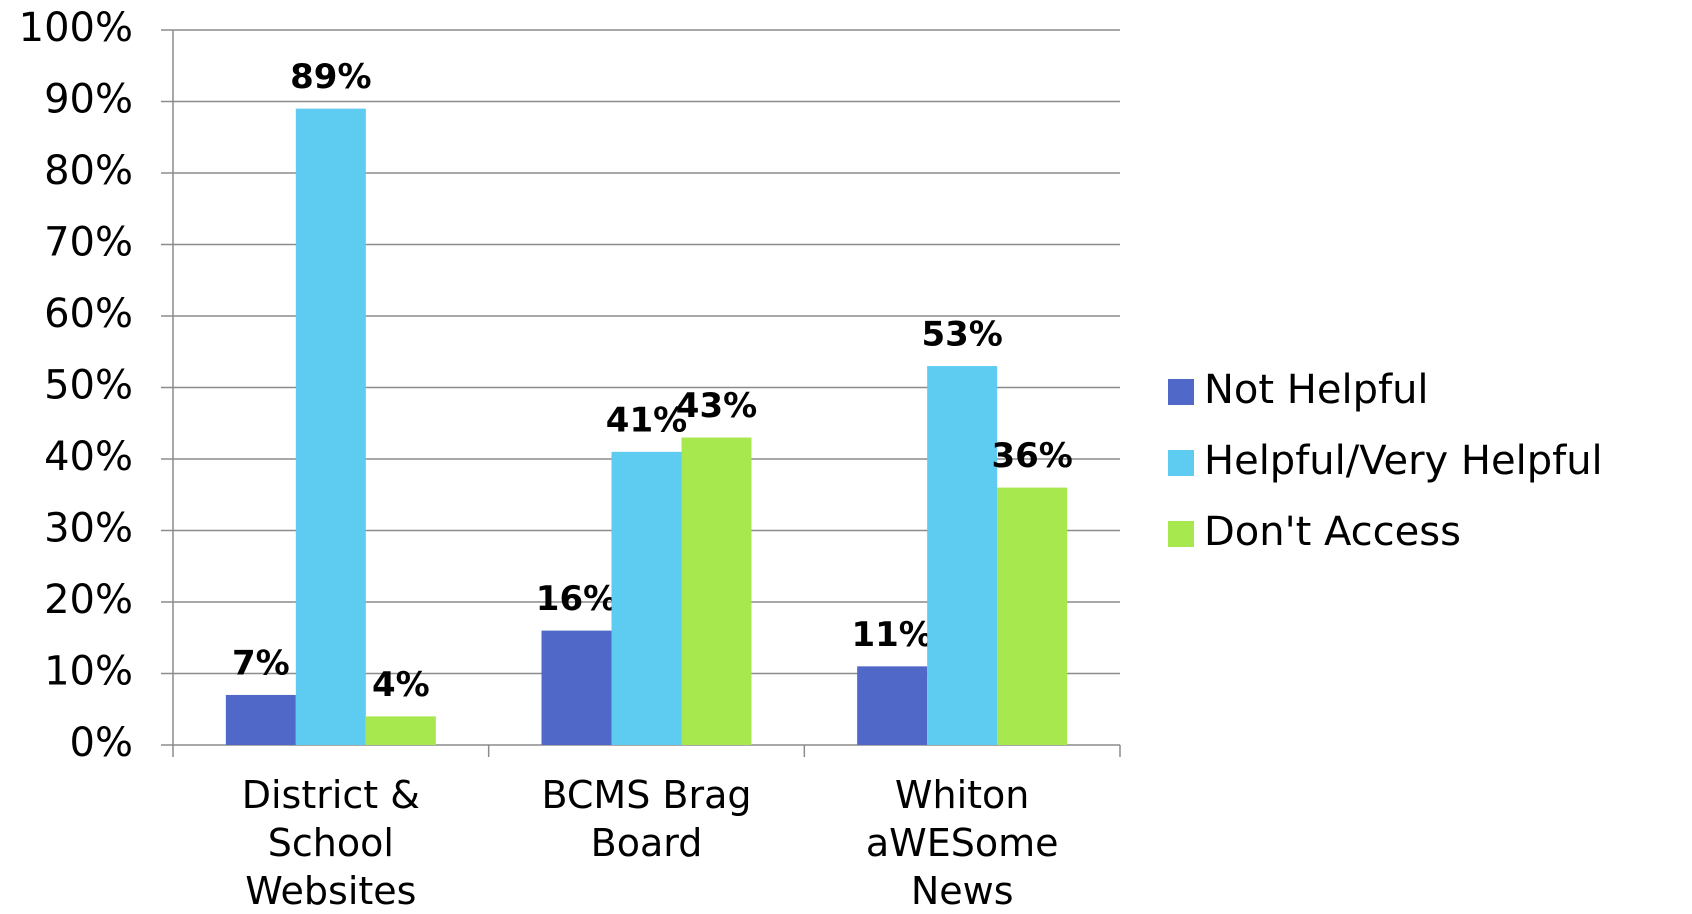  Describe the element at coordinates (88, 600) in the screenshot. I see `y-tick-label: 20%` at that location.